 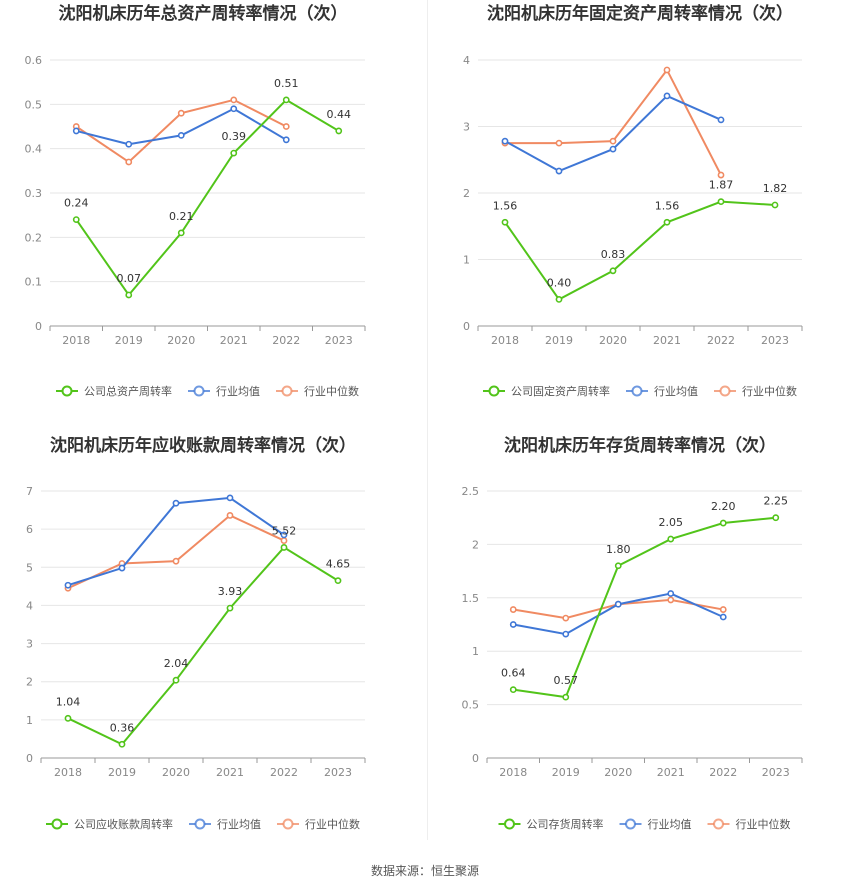 What do you see at coordinates (122, 727) in the screenshot?
I see `data-label: 0.36` at bounding box center [122, 727].